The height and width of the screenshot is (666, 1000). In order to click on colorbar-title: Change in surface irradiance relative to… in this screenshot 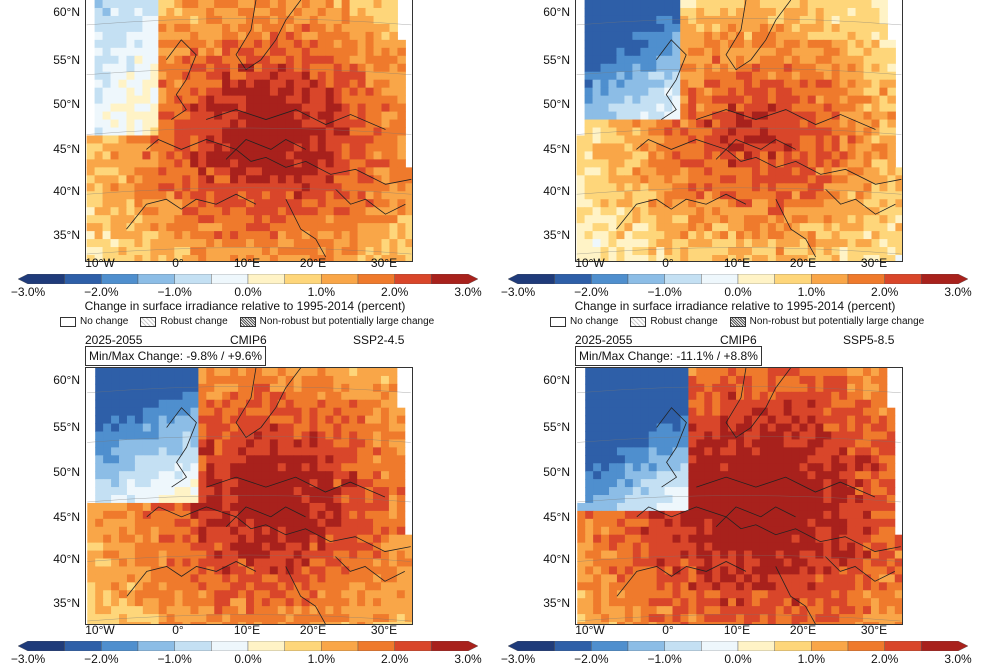, I will do `click(735, 306)`.